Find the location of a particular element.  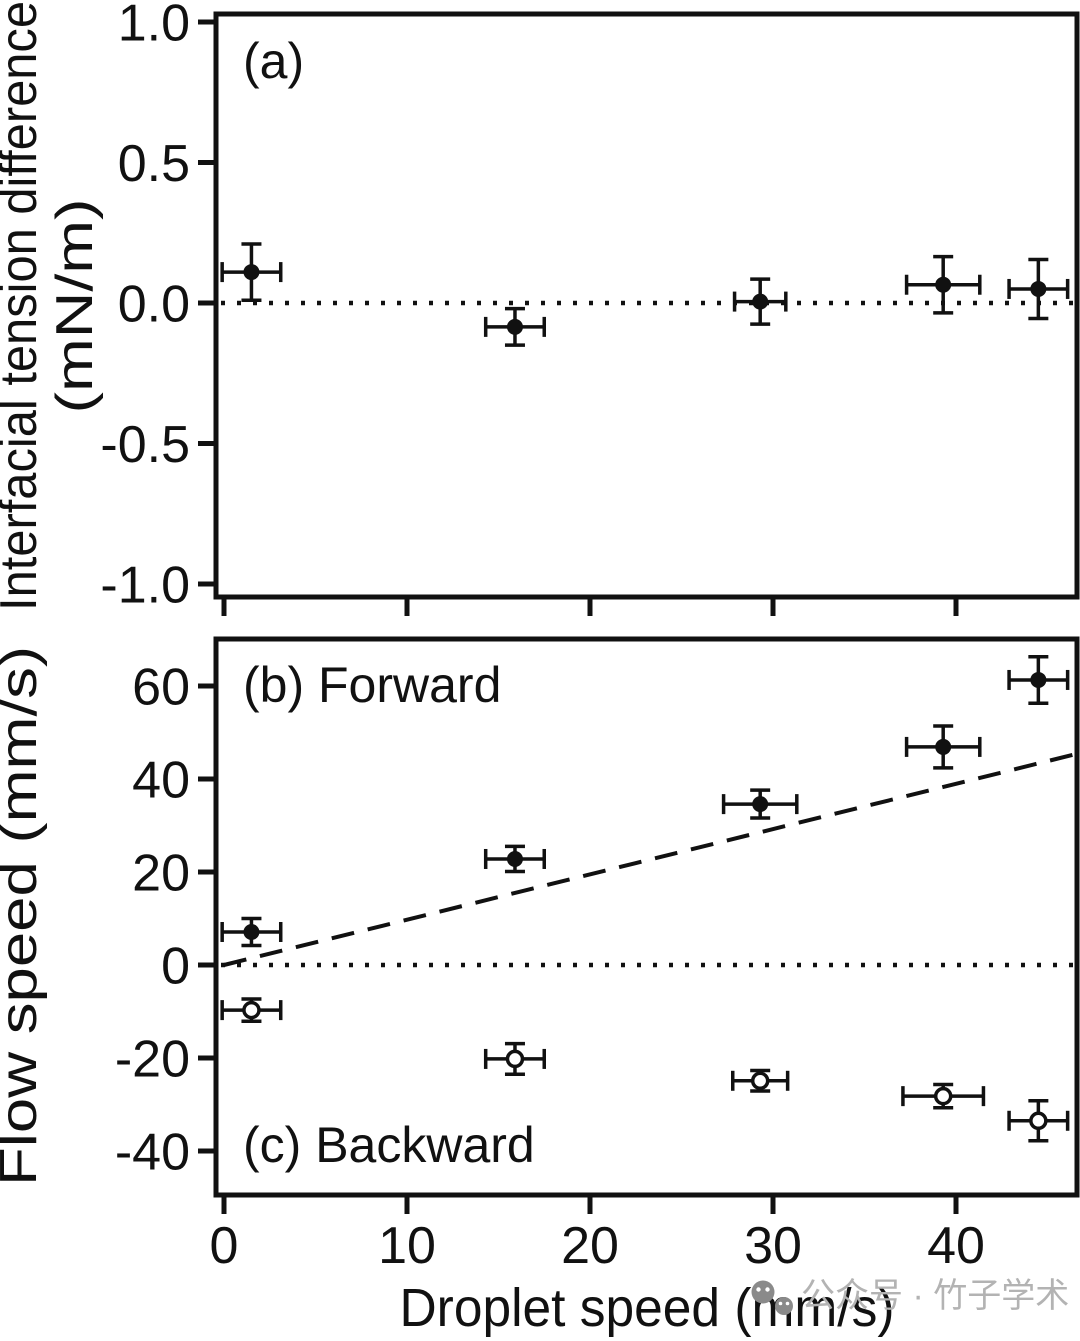

watermark: 公众号 · 竹子学术 is located at coordinates (910, 1296).